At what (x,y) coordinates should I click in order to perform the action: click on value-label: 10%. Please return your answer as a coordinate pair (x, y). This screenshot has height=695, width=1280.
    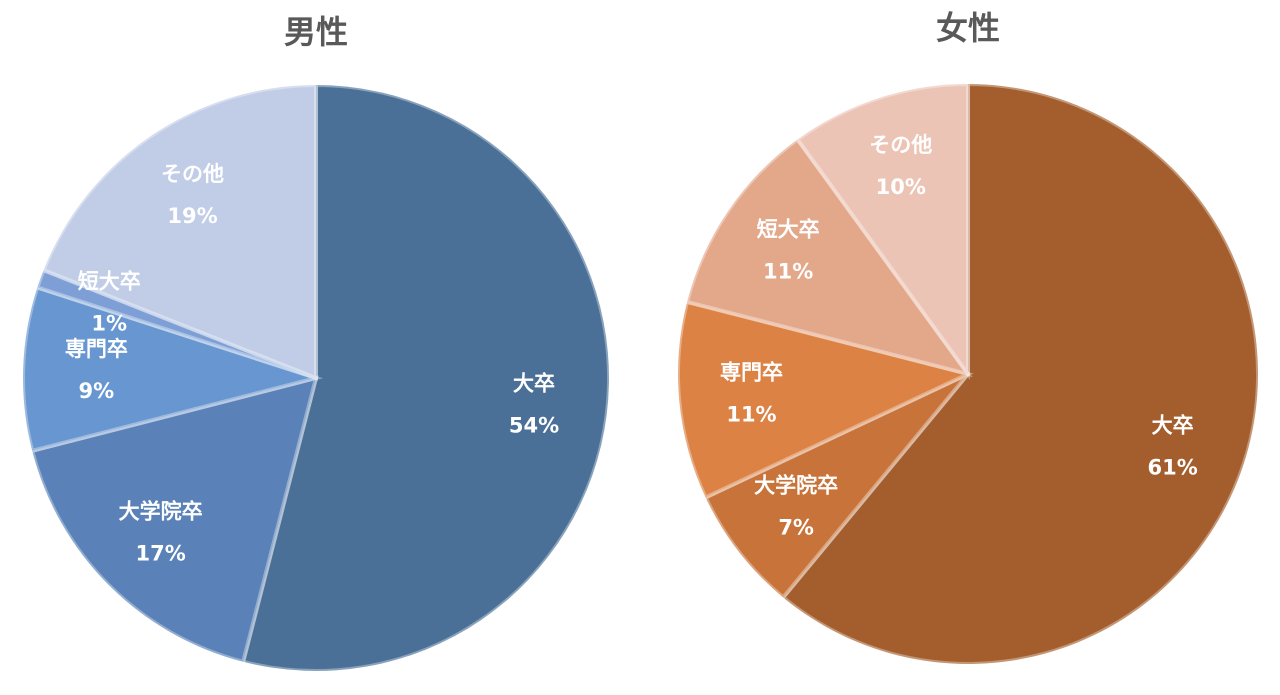
    Looking at the image, I should click on (901, 187).